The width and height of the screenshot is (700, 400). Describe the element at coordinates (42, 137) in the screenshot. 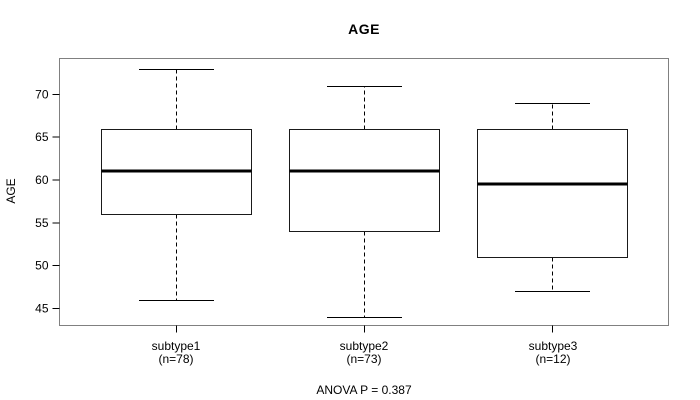

I see `y-tick-label: 65` at that location.